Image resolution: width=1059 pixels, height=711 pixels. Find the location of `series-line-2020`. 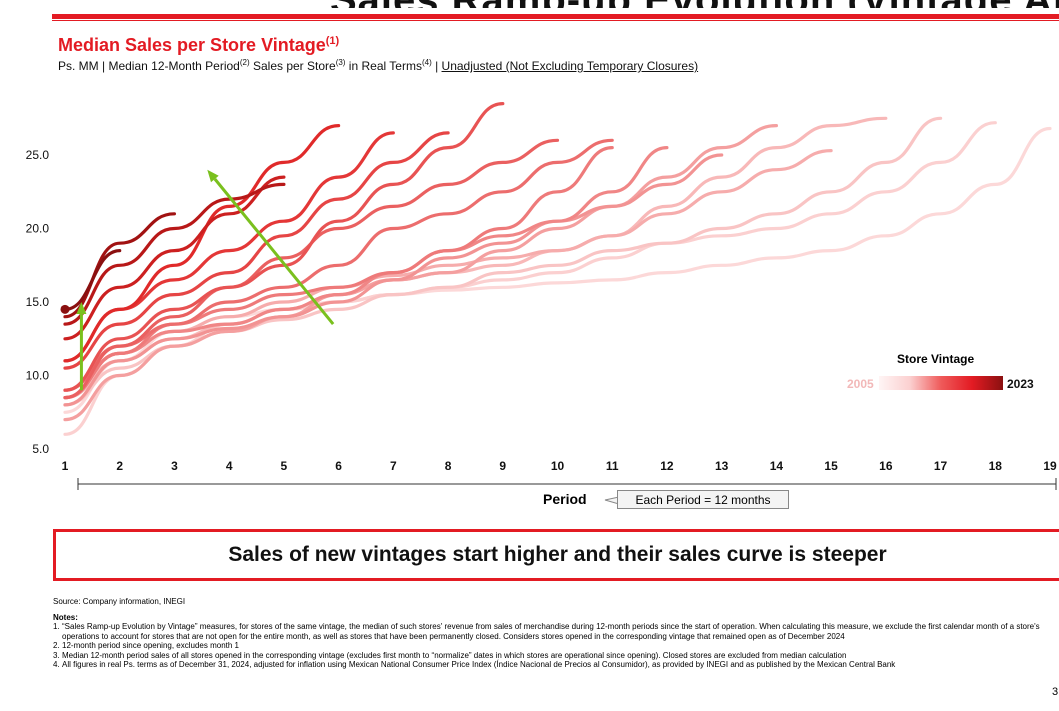

series-line-2020 is located at coordinates (174, 258).